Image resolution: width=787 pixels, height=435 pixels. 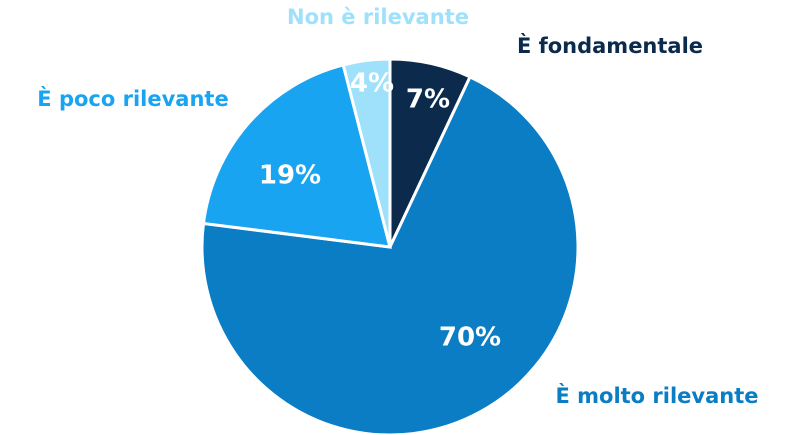 I want to click on category-label: È fondamentale, so click(x=610, y=45).